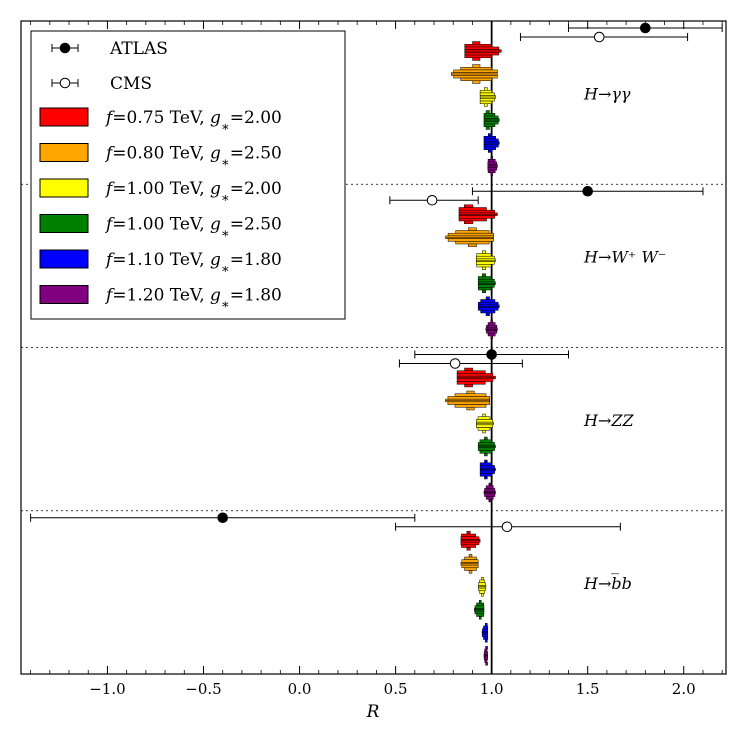 This screenshot has height=747, width=747. I want to click on legend-m6-label: f=1.20 TeV, g∗=1.80, so click(193, 299).